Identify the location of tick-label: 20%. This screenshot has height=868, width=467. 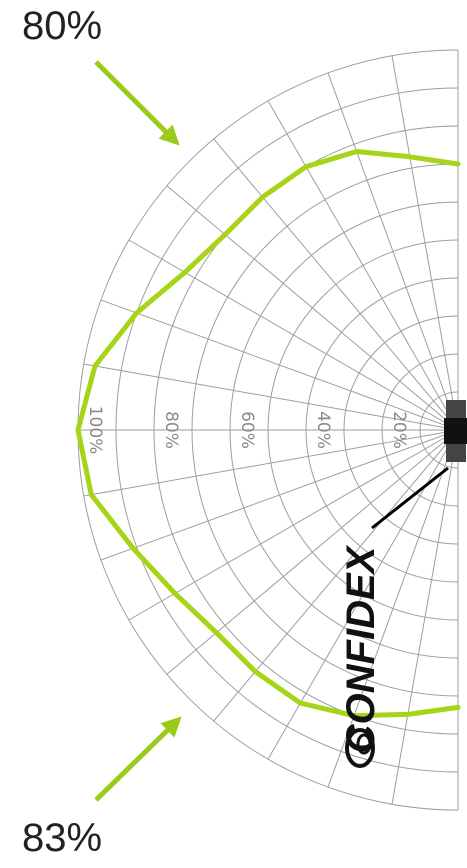
(399, 430).